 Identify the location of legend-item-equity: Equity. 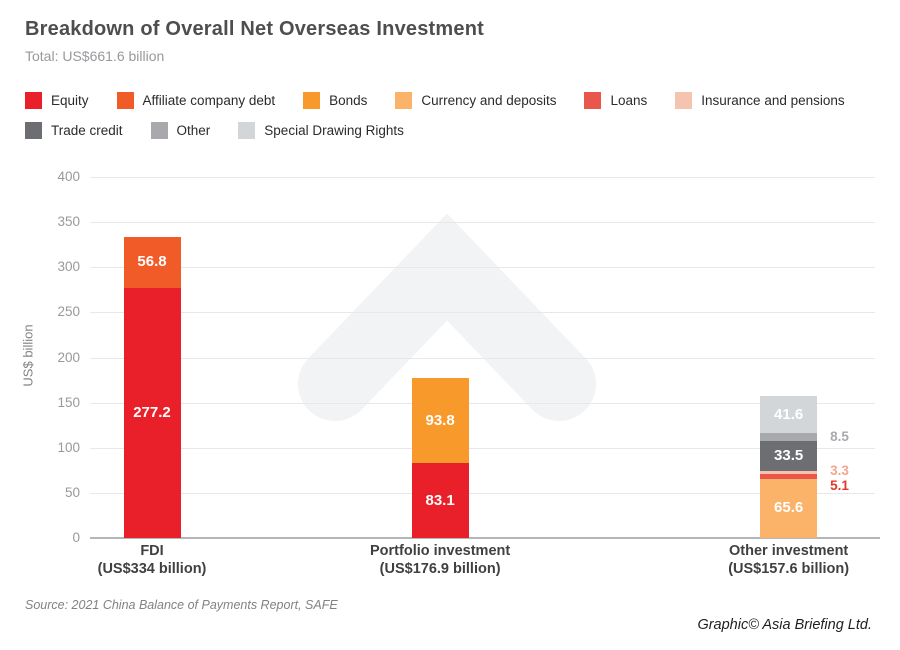
(57, 100).